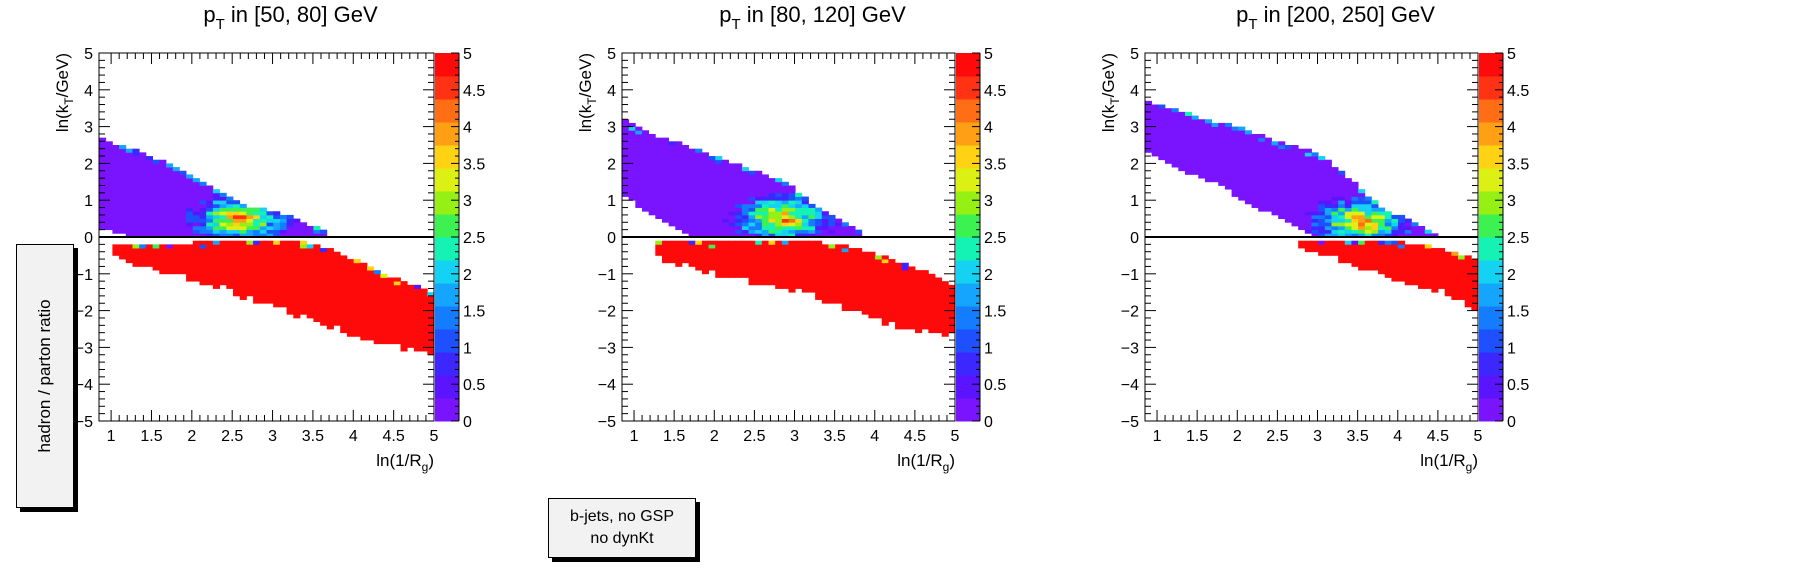  I want to click on y-tick-label: −4, so click(84, 385).